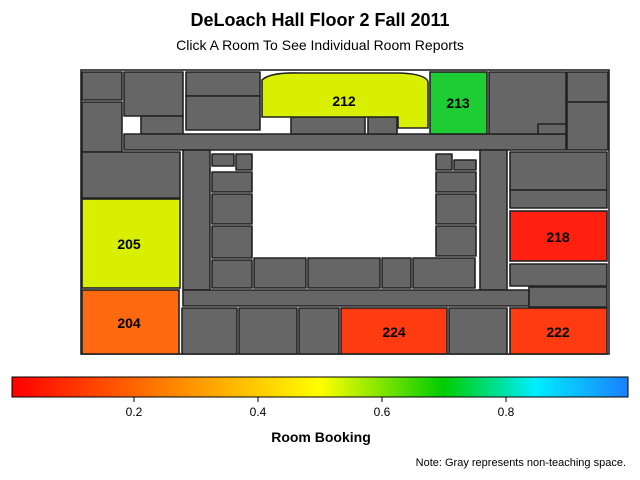  I want to click on room-224-shape, so click(394, 331).